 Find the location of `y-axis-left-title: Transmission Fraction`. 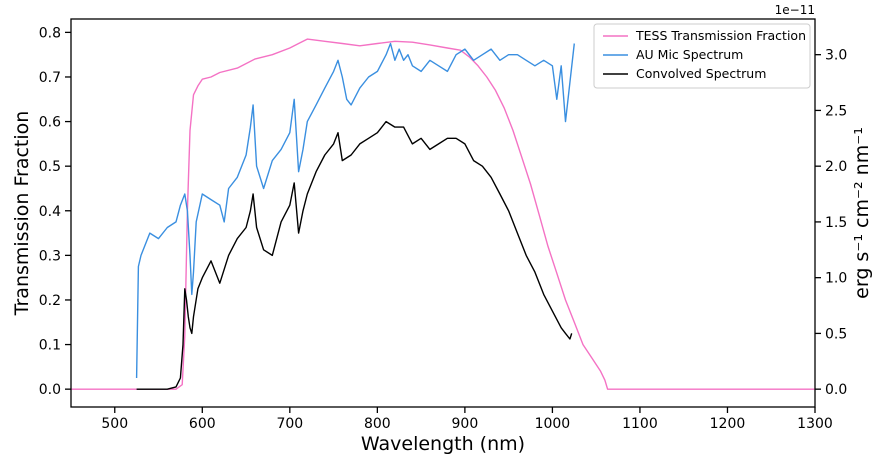

y-axis-left-title: Transmission Fraction is located at coordinates (22, 214).